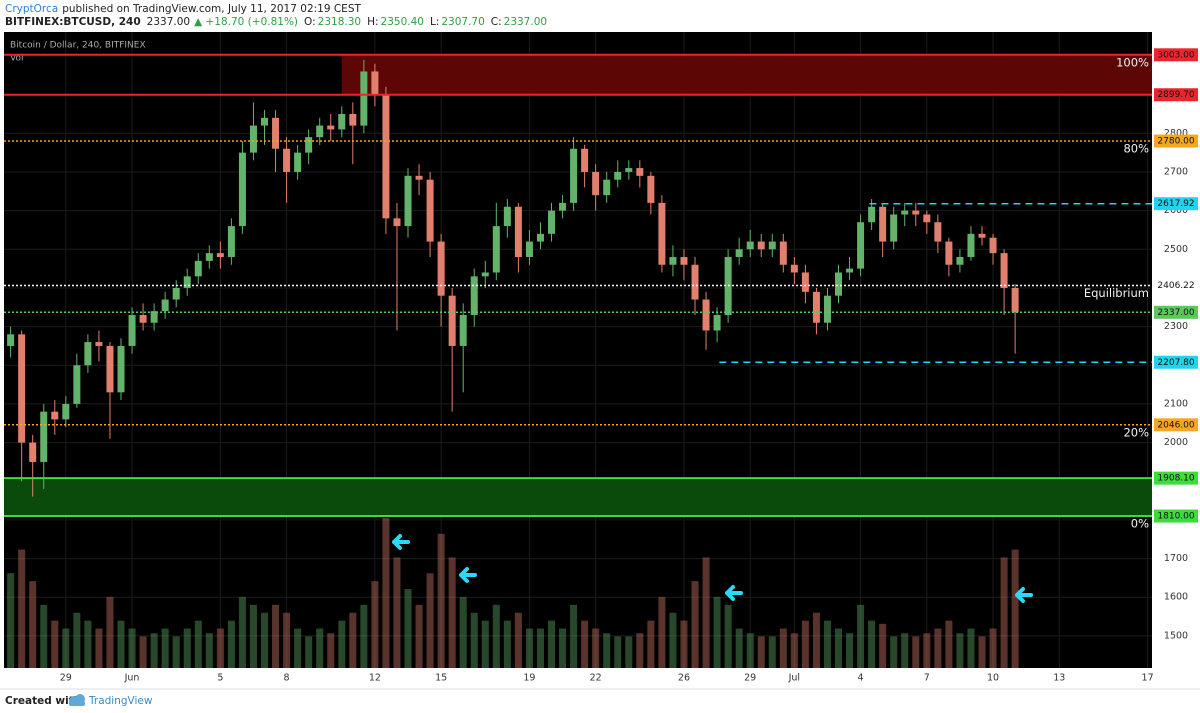 The width and height of the screenshot is (1200, 713). What do you see at coordinates (1136, 149) in the screenshot?
I see `level-note: 80%` at bounding box center [1136, 149].